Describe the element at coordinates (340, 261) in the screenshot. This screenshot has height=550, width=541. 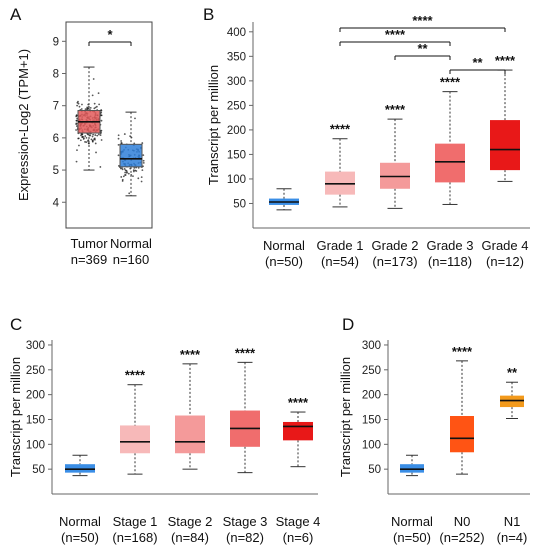
I see `sample-size-label: (n=54)` at that location.